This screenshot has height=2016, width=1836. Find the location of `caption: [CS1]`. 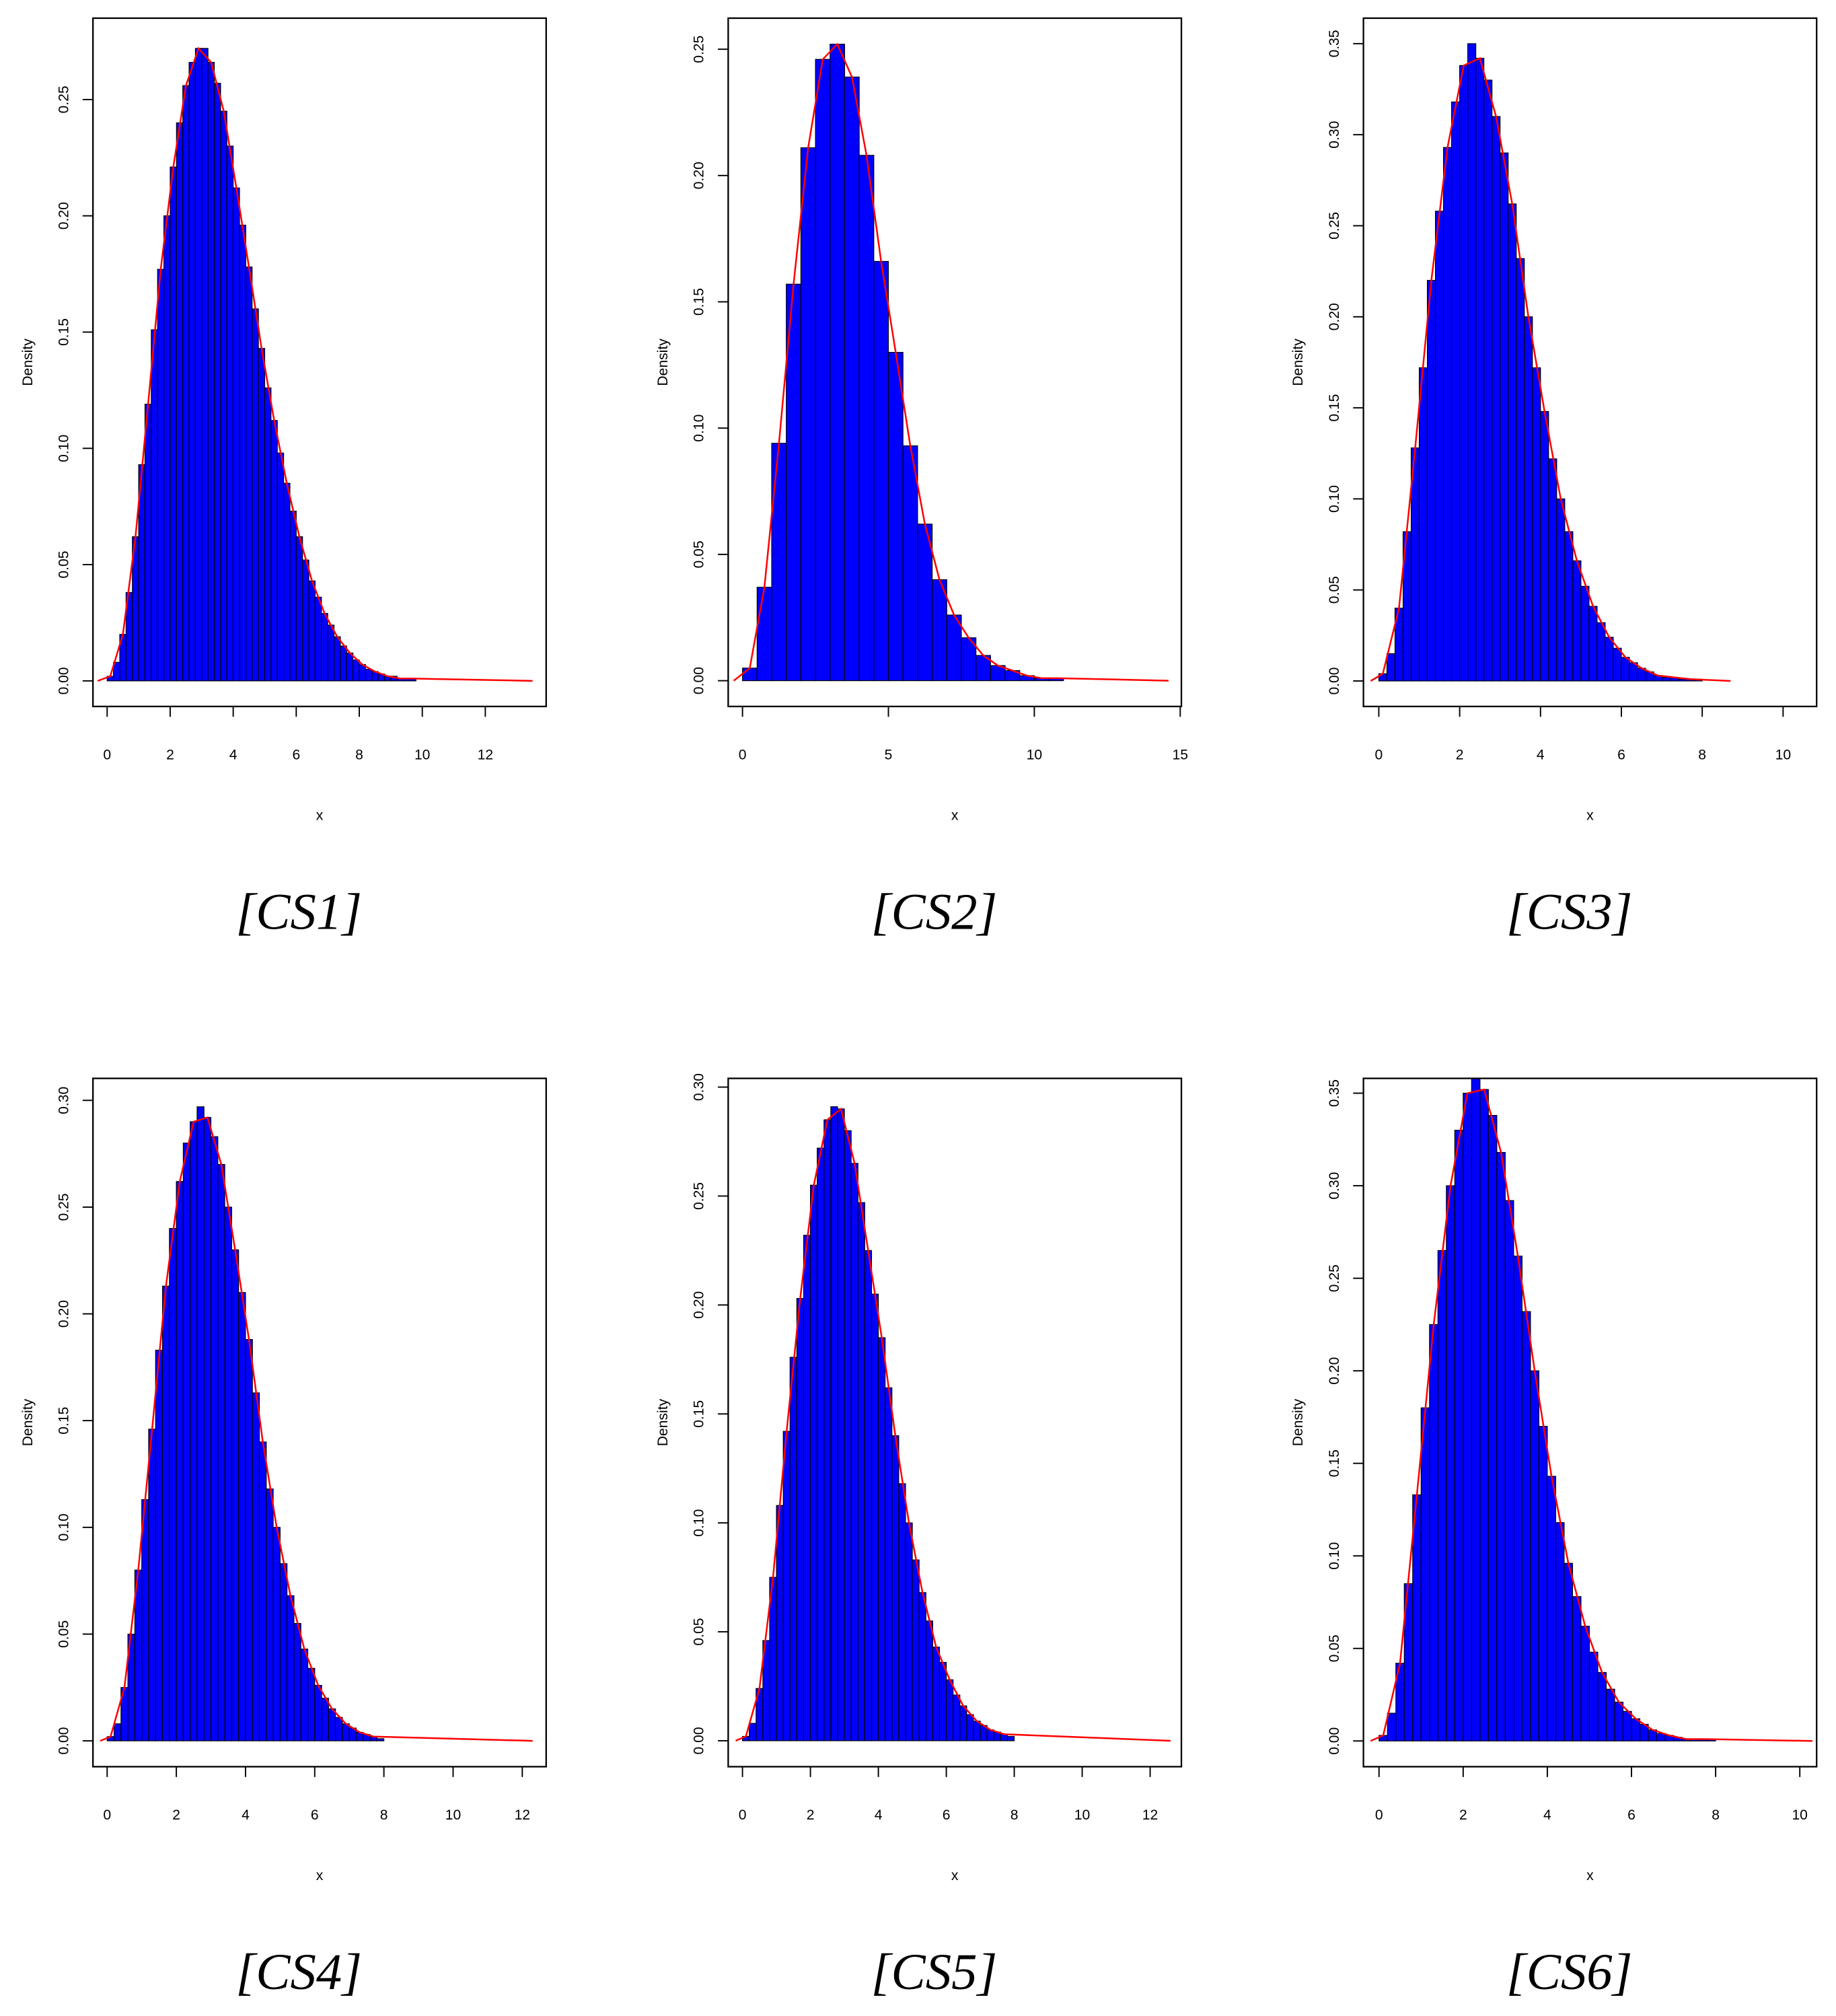

caption: [CS1] is located at coordinates (298, 911).